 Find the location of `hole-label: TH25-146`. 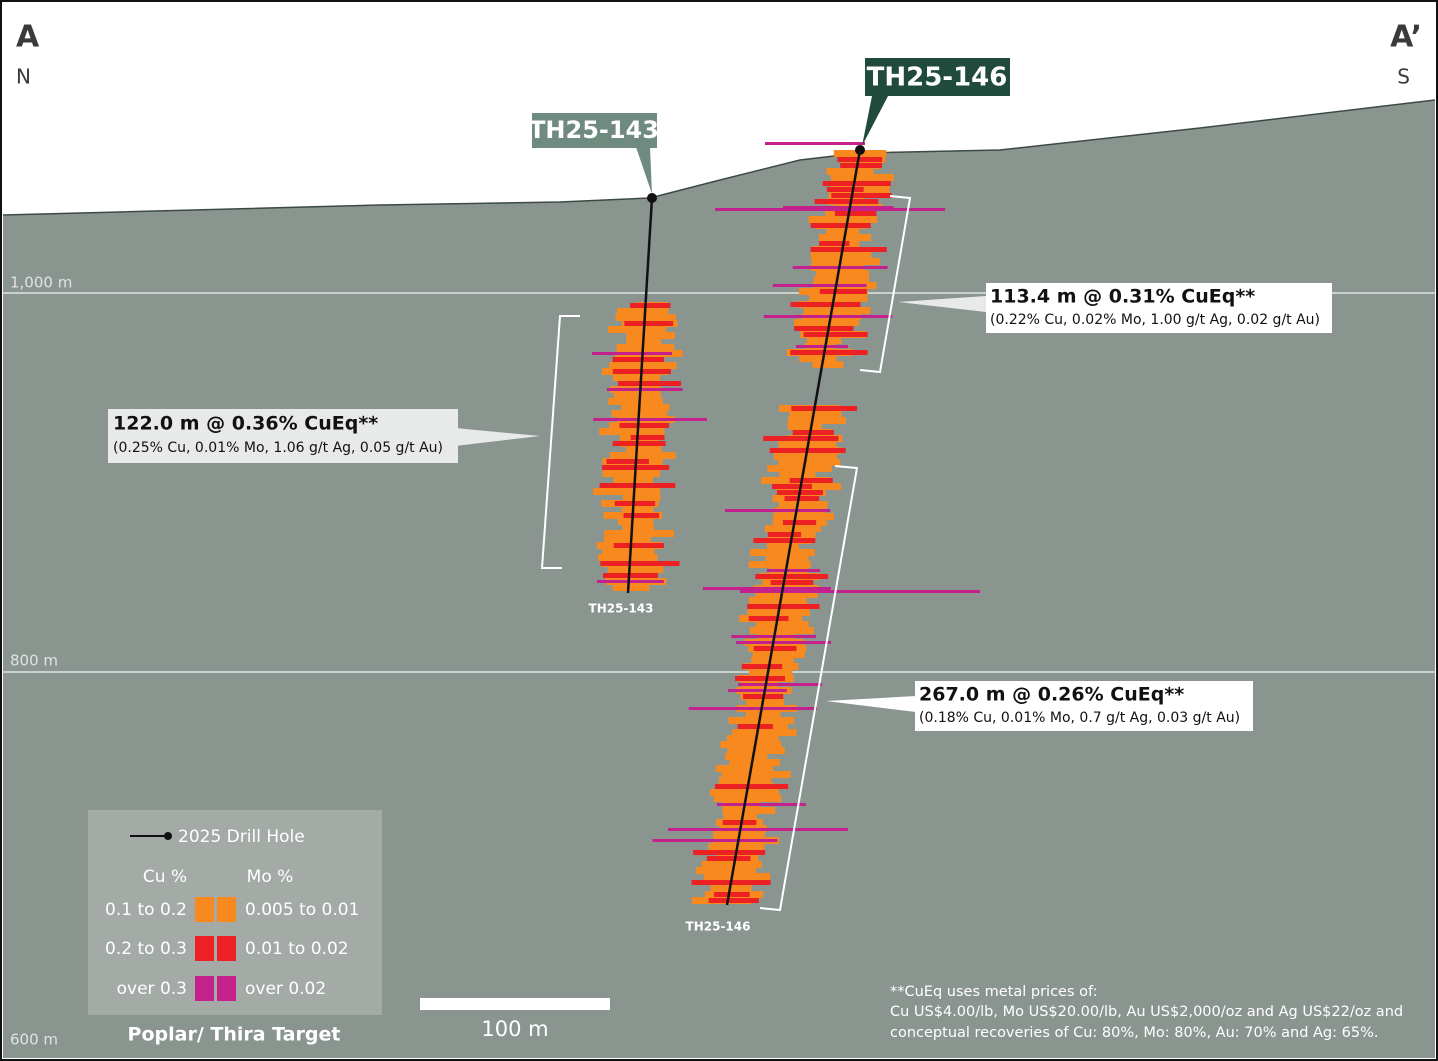

hole-label: TH25-146 is located at coordinates (937, 78).